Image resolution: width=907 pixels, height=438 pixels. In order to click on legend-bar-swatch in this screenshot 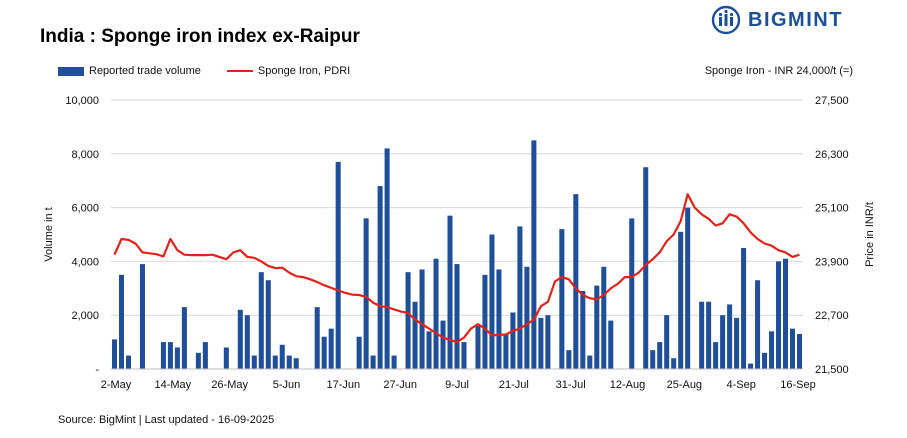, I will do `click(71, 71)`.